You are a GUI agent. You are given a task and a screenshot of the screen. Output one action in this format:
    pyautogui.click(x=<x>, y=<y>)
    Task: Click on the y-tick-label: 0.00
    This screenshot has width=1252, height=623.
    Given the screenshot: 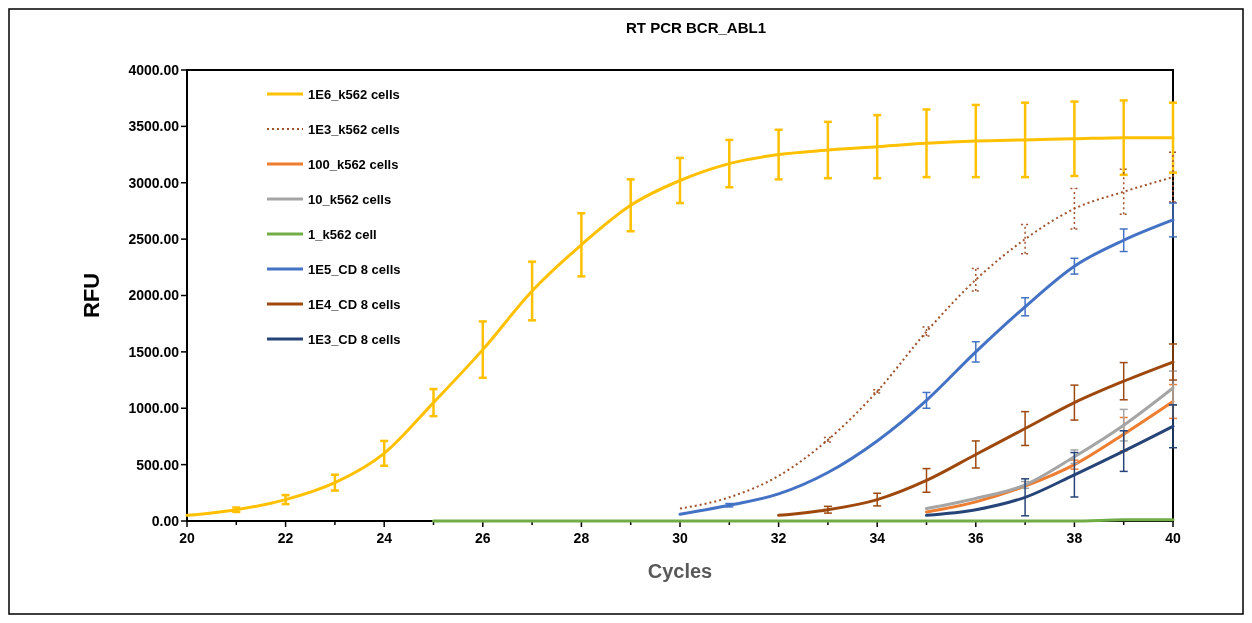 What is the action you would take?
    pyautogui.click(x=165, y=520)
    